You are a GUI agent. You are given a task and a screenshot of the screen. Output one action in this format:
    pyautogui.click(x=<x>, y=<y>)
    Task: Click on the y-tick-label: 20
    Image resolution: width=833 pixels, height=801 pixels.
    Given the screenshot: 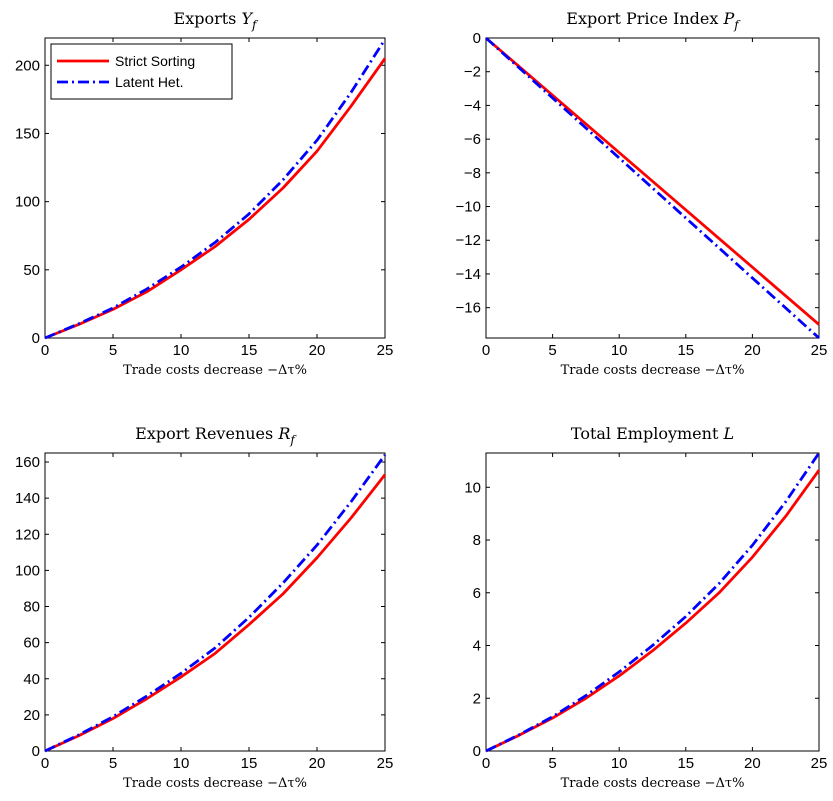 What is the action you would take?
    pyautogui.click(x=31, y=715)
    